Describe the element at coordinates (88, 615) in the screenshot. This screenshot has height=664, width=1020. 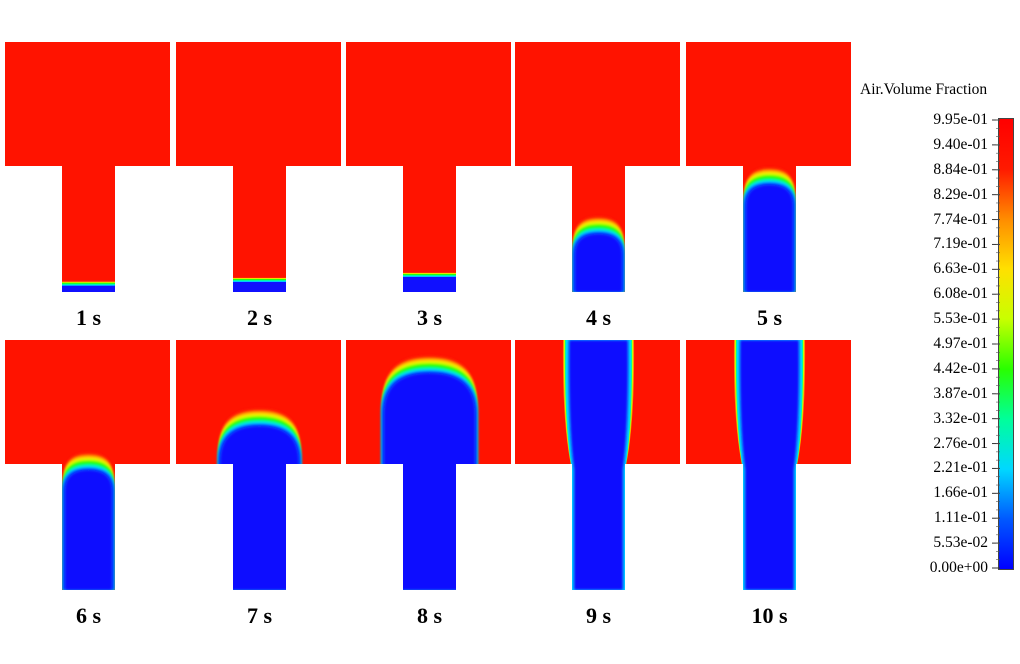
I see `time-label-6s: 6 s` at that location.